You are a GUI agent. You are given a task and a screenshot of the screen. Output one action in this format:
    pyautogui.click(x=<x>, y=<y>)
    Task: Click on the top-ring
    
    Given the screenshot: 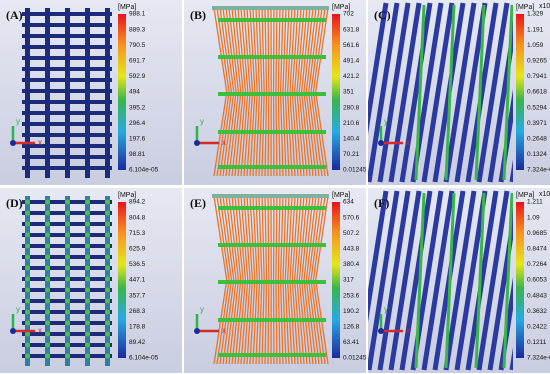 What is the action you would take?
    pyautogui.click(x=270, y=196)
    